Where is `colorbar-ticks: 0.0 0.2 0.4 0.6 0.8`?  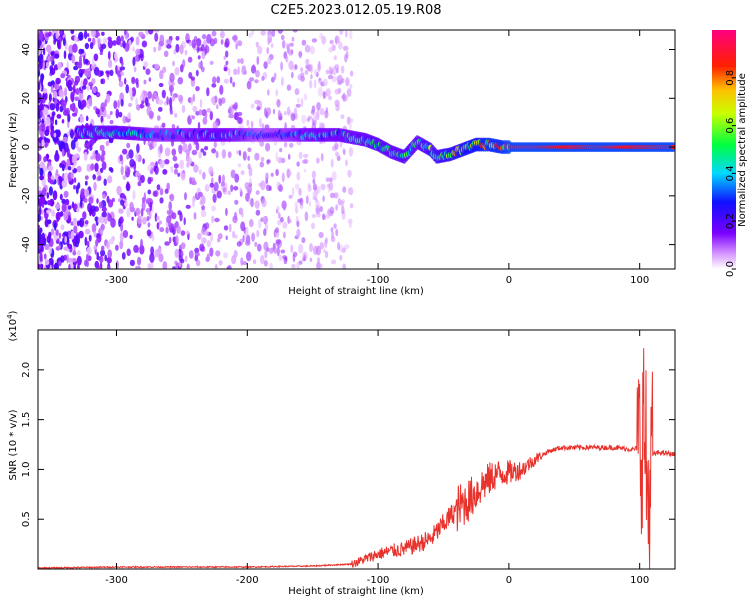
colorbar-ticks: 0.0 0.2 0.4 0.6 0.8 is located at coordinates (730, 173).